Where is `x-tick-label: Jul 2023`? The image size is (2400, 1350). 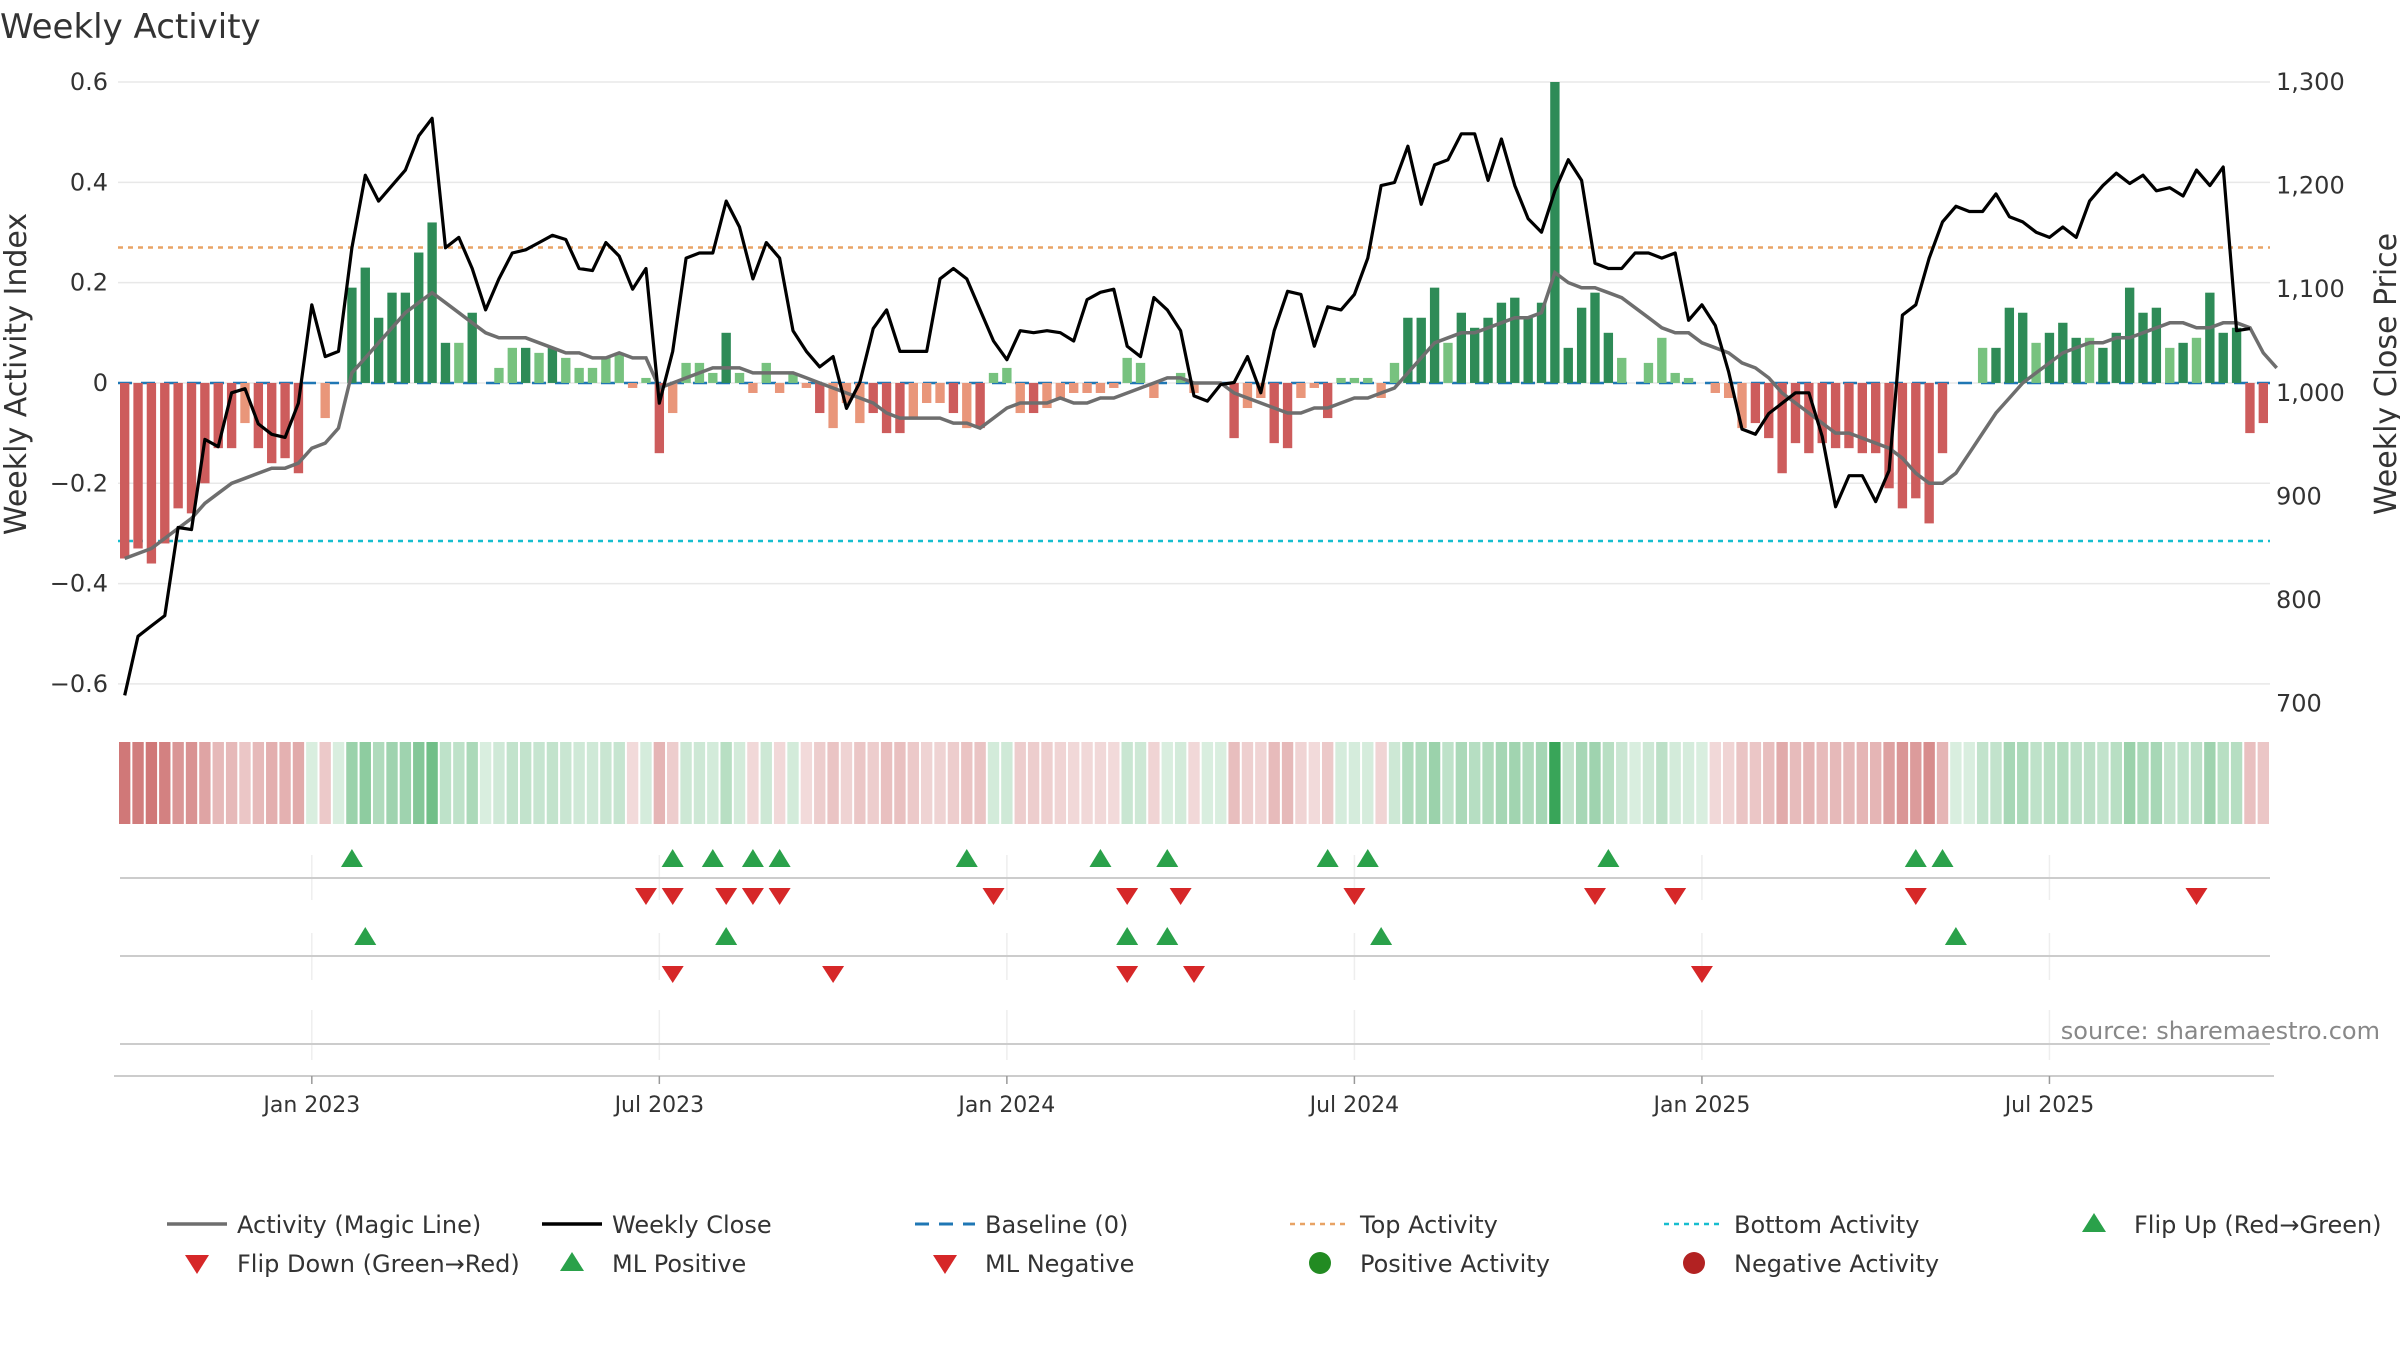 x-tick-label: Jul 2023 is located at coordinates (659, 1105).